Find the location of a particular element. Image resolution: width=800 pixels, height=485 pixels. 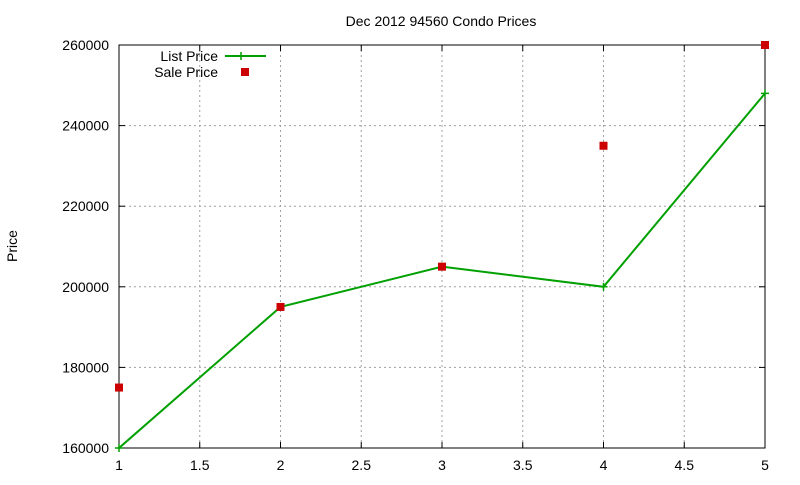

y-tick-label: 220000 is located at coordinates (85, 206).